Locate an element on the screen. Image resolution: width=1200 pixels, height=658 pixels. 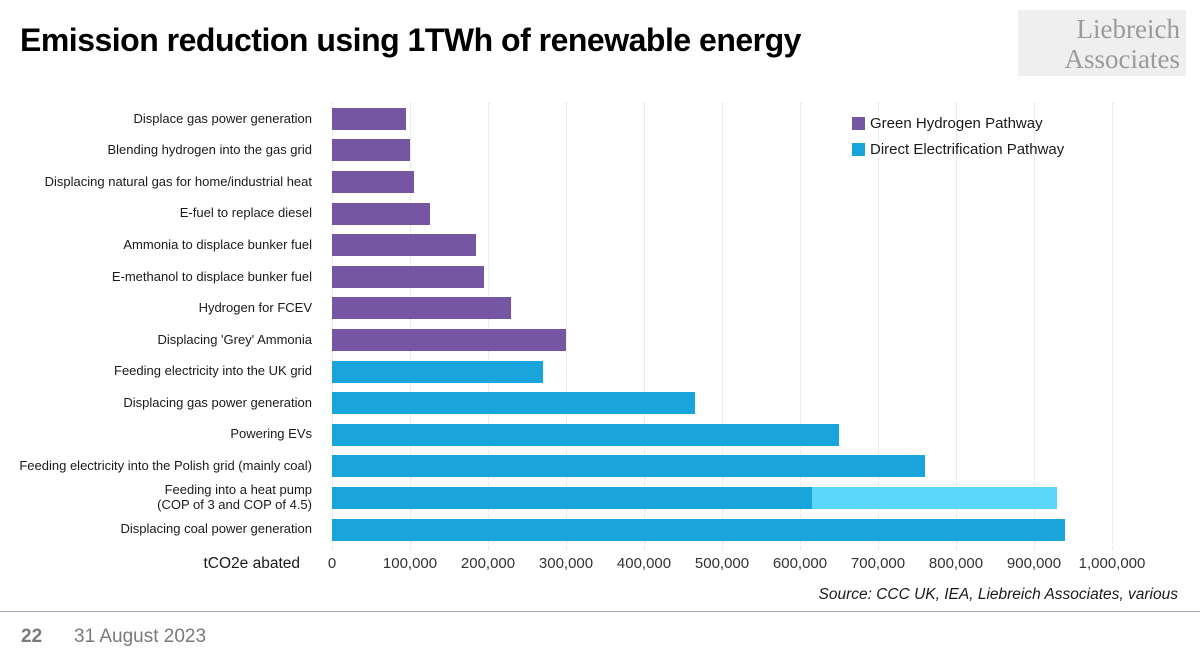
category-label: E-fuel to replace diesel is located at coordinates (245, 213).